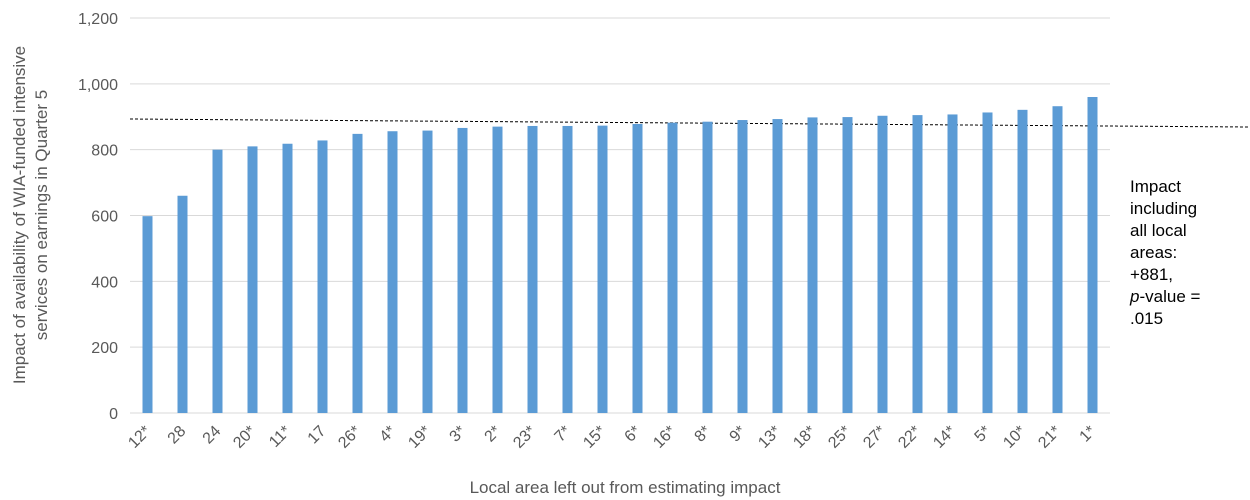 This screenshot has width=1250, height=500. I want to click on annotation-line: areas:, so click(1154, 252).